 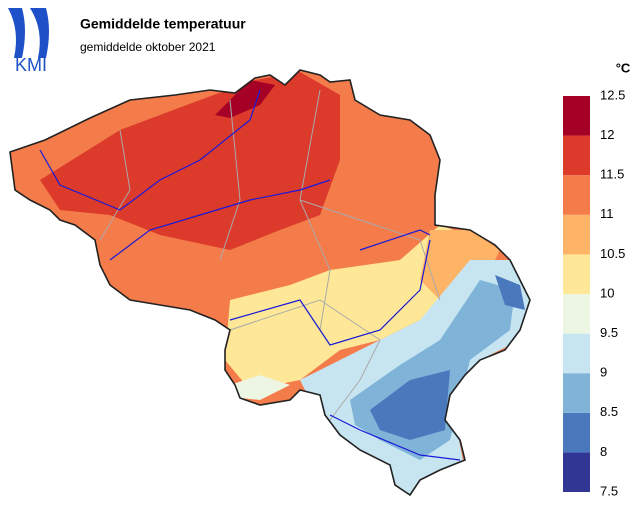 I want to click on logo: KMI, so click(x=28, y=41).